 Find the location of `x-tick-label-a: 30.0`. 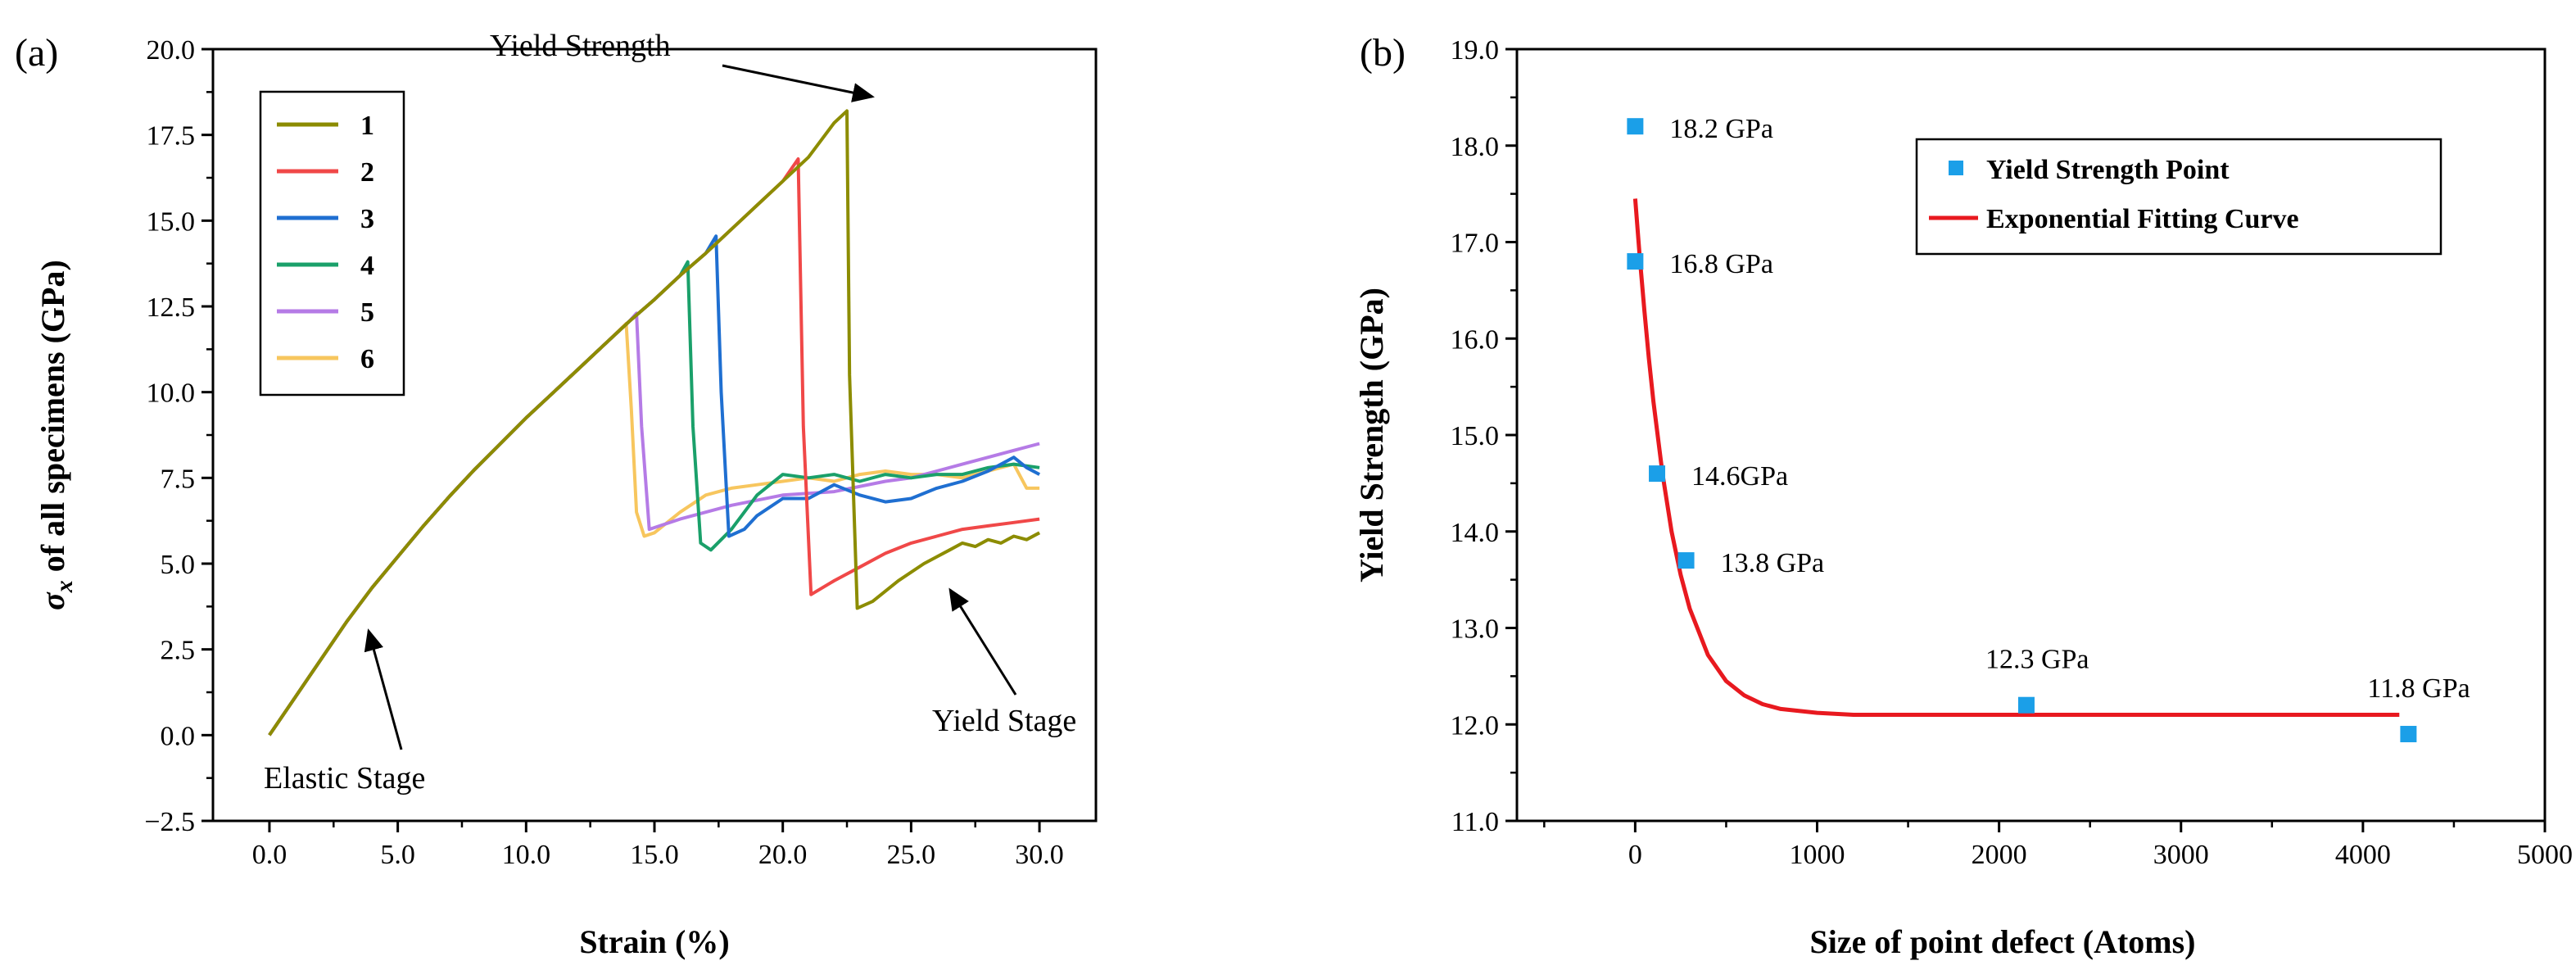

x-tick-label-a: 30.0 is located at coordinates (1039, 855).